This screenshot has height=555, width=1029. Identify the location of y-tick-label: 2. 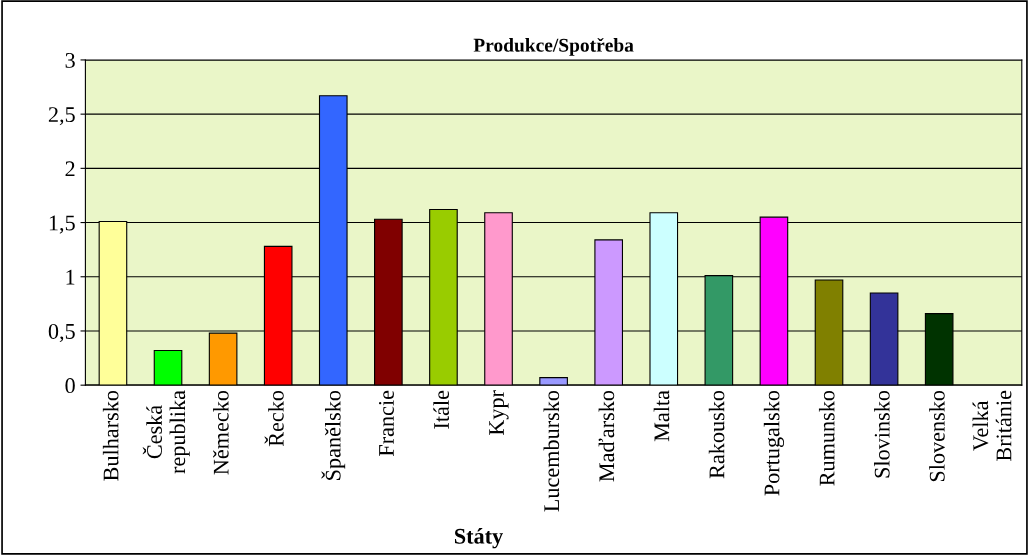
(70, 169).